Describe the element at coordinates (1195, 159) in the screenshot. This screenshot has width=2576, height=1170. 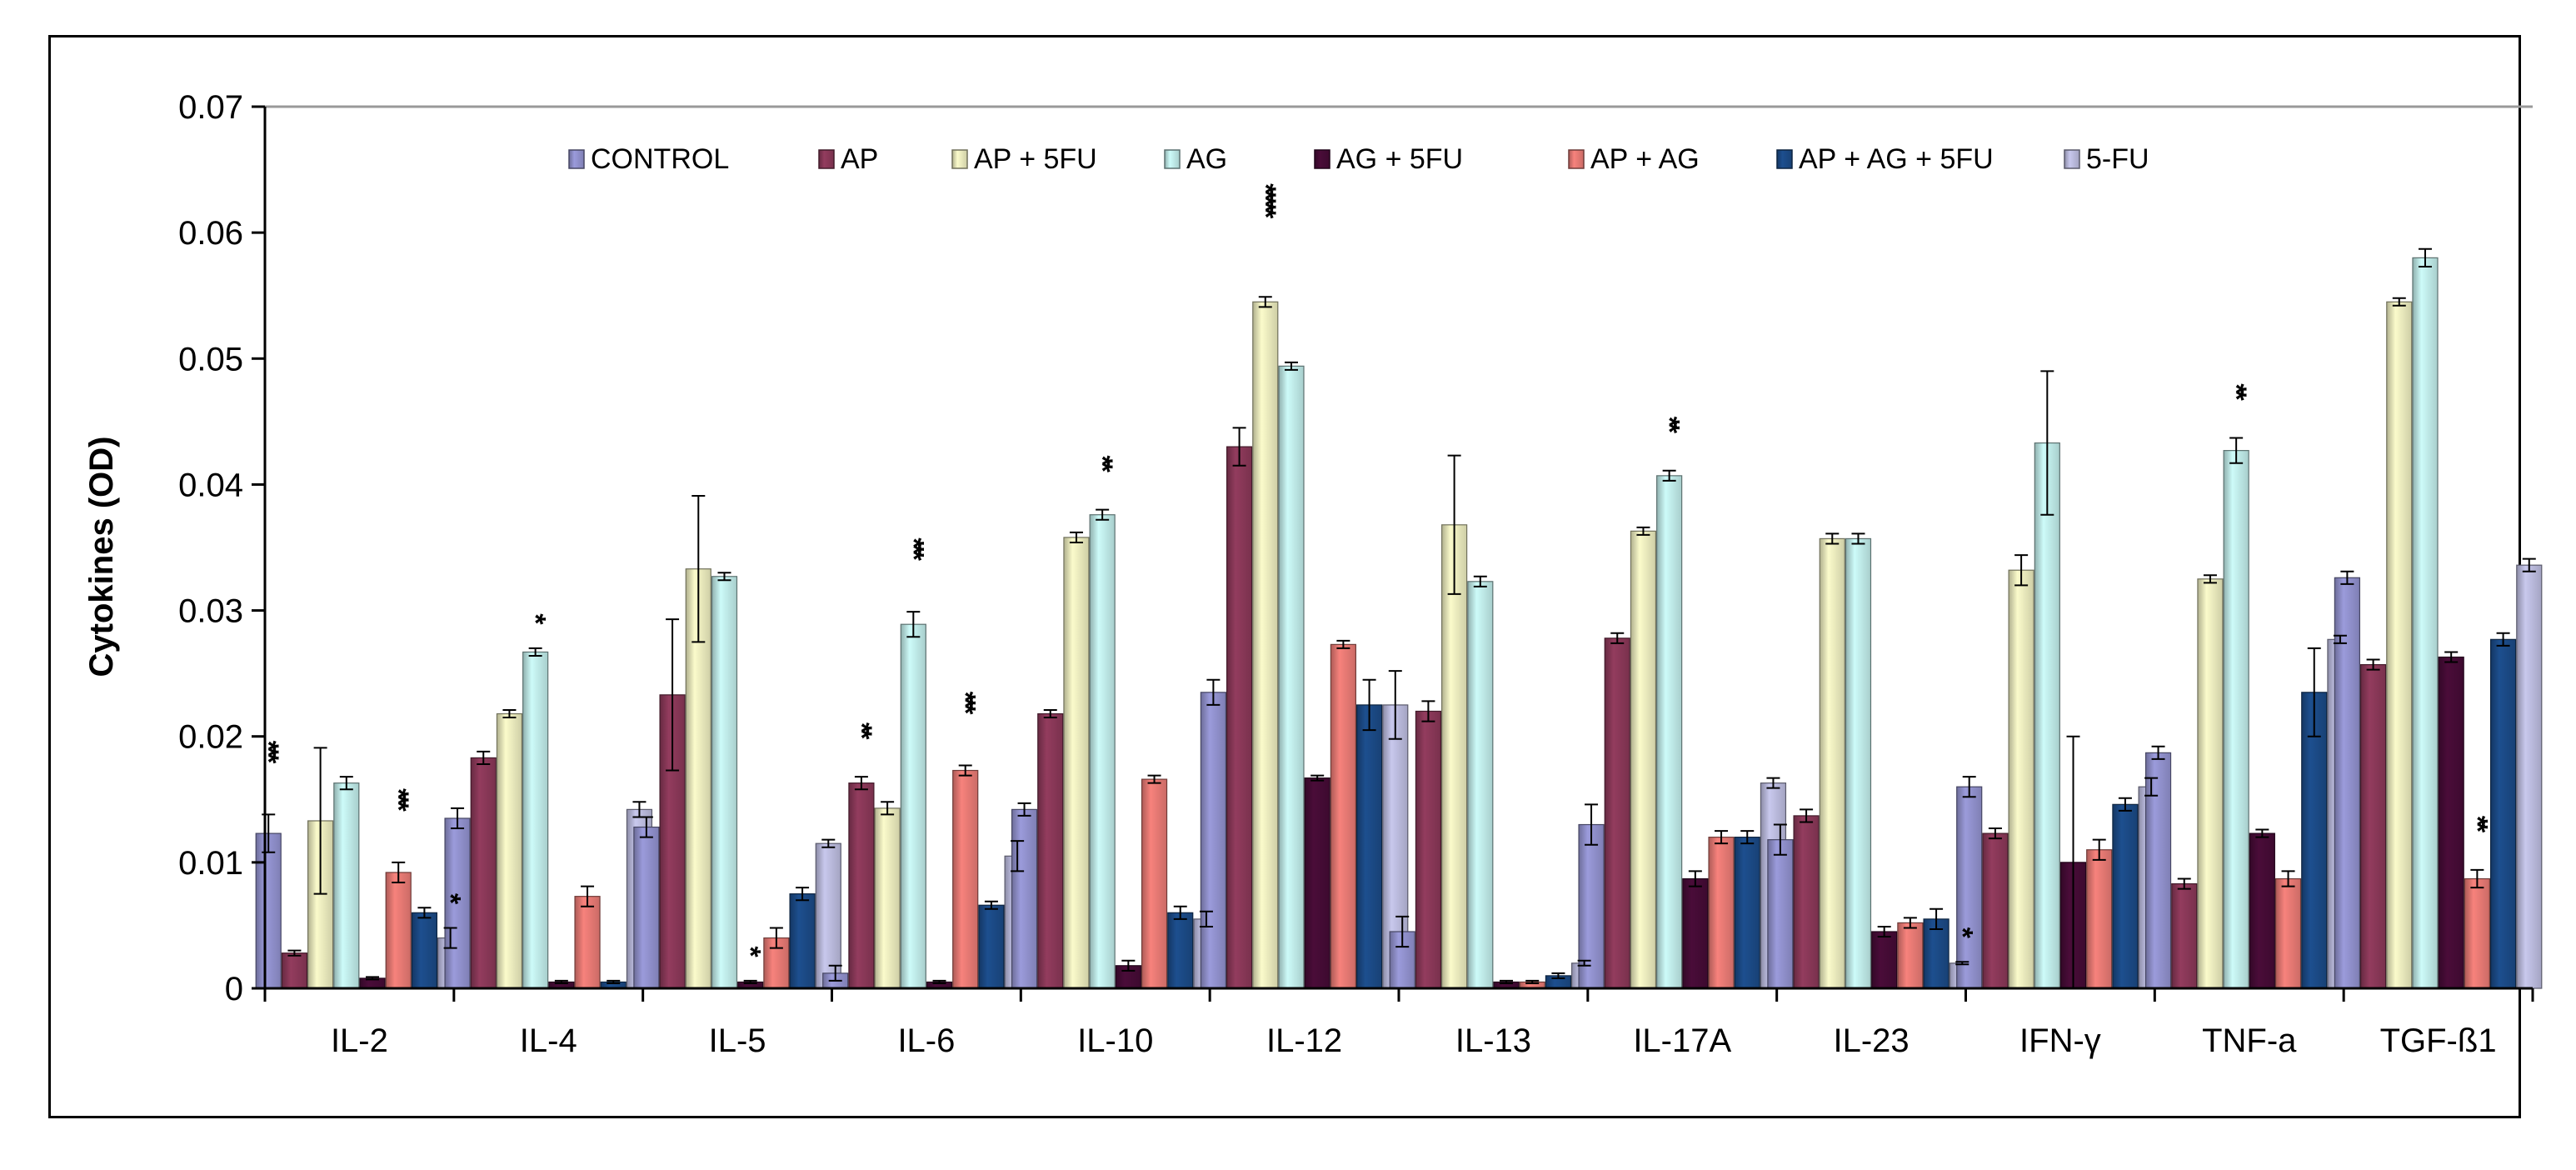
I see `legend-item: AG` at that location.